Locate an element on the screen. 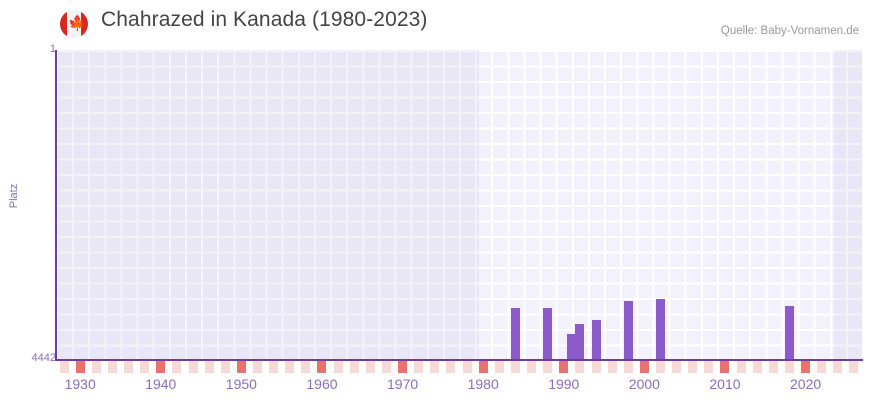 The width and height of the screenshot is (873, 402). x-tick-mark-1936 is located at coordinates (129, 367).